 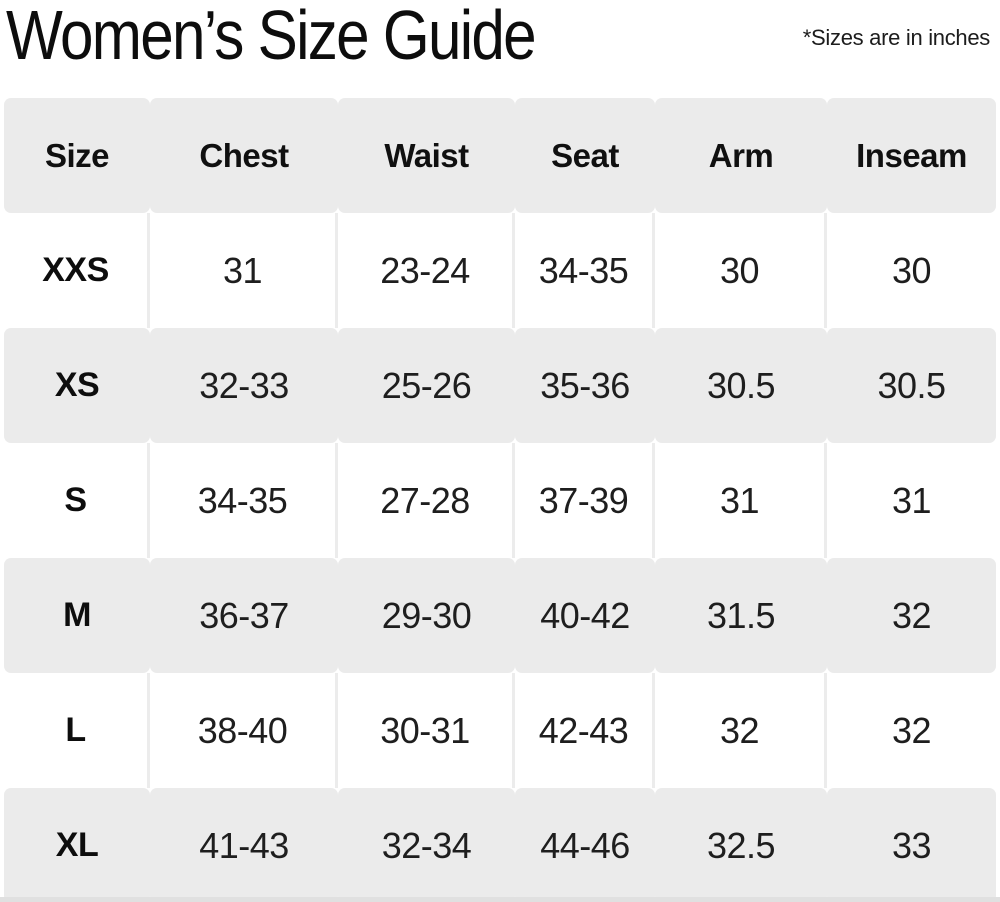 I want to click on column-header-inseam: Inseam, so click(x=911, y=155).